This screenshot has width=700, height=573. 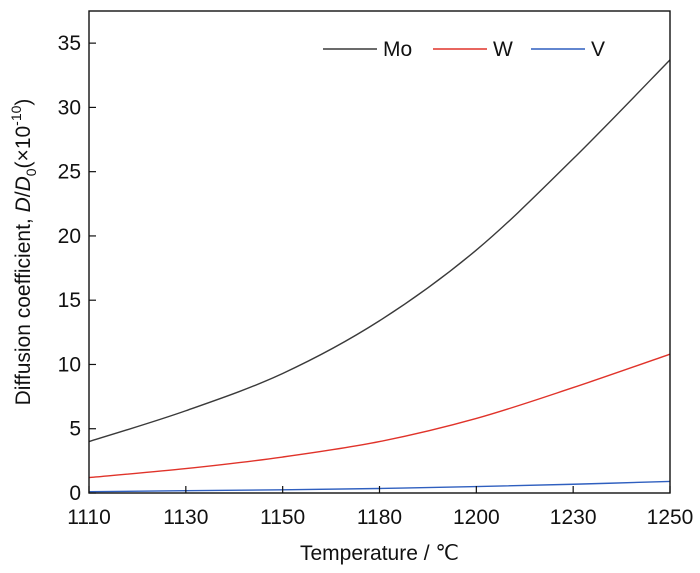 I want to click on legend-label-v: V, so click(x=598, y=49).